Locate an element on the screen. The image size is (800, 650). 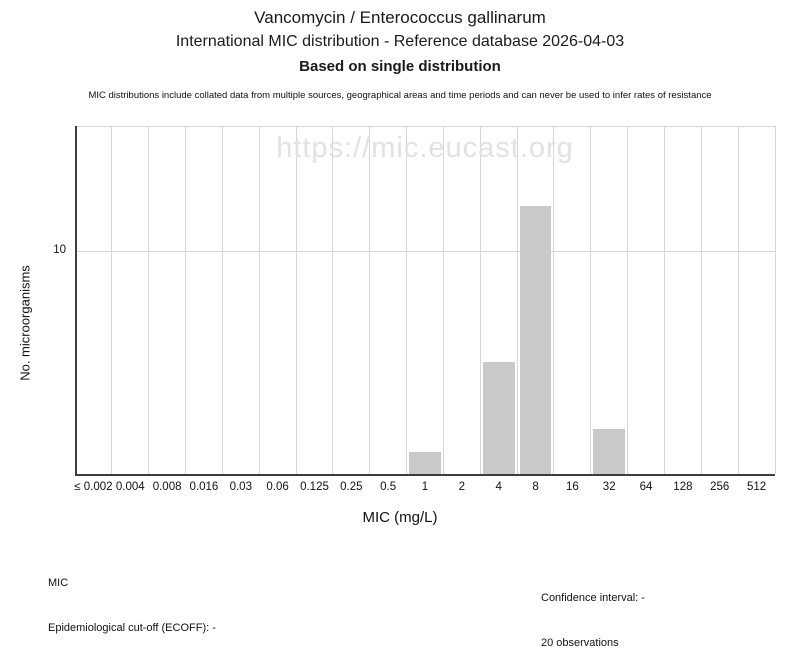
x-tick-label: 32 is located at coordinates (609, 487).